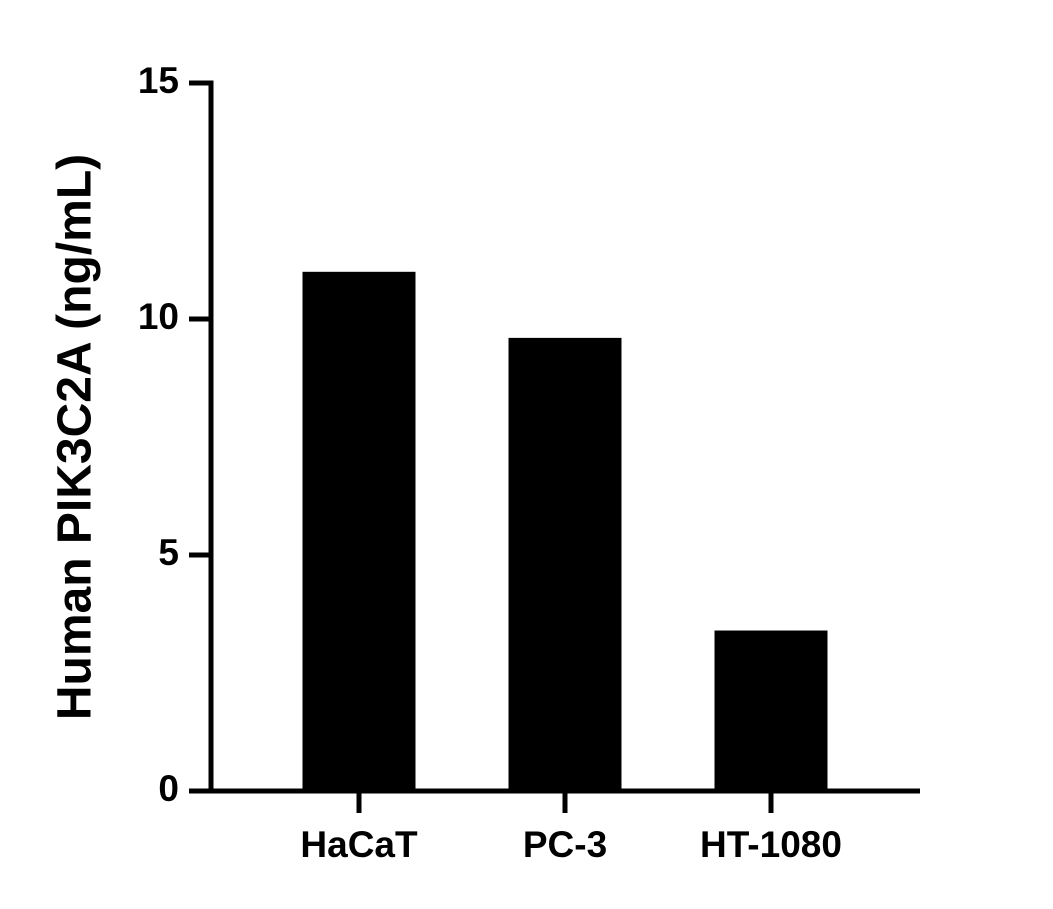  Describe the element at coordinates (168, 788) in the screenshot. I see `y-tick-label: 0` at that location.